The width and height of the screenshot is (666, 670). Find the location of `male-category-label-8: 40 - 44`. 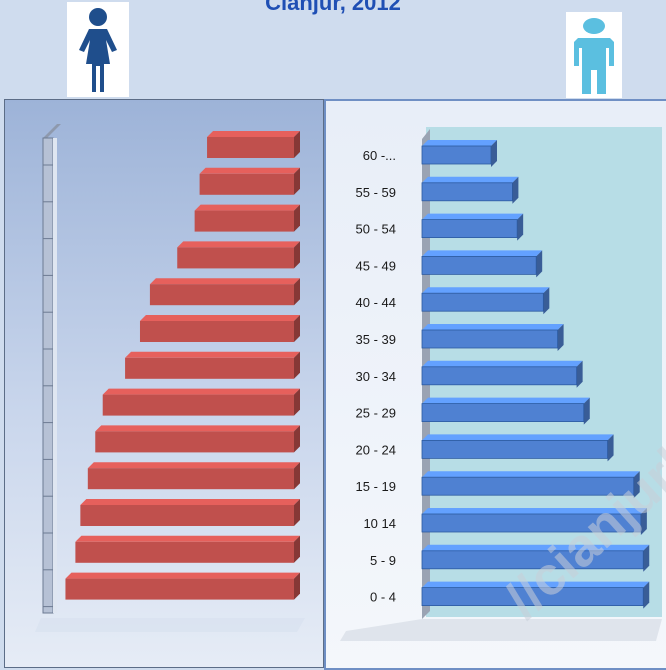

male-category-label-8: 40 - 44 is located at coordinates (376, 302).